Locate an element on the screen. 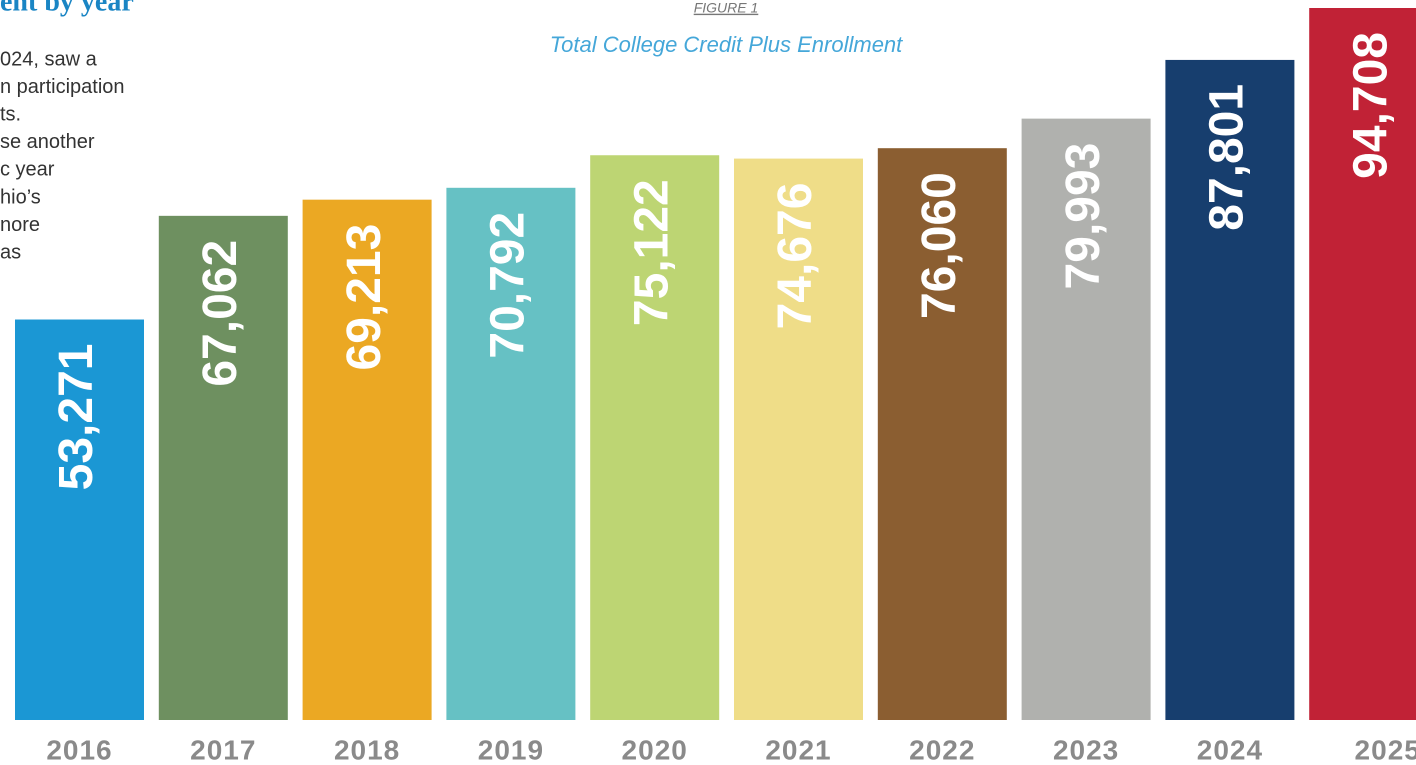  x-tick-label: 2021 is located at coordinates (798, 749).